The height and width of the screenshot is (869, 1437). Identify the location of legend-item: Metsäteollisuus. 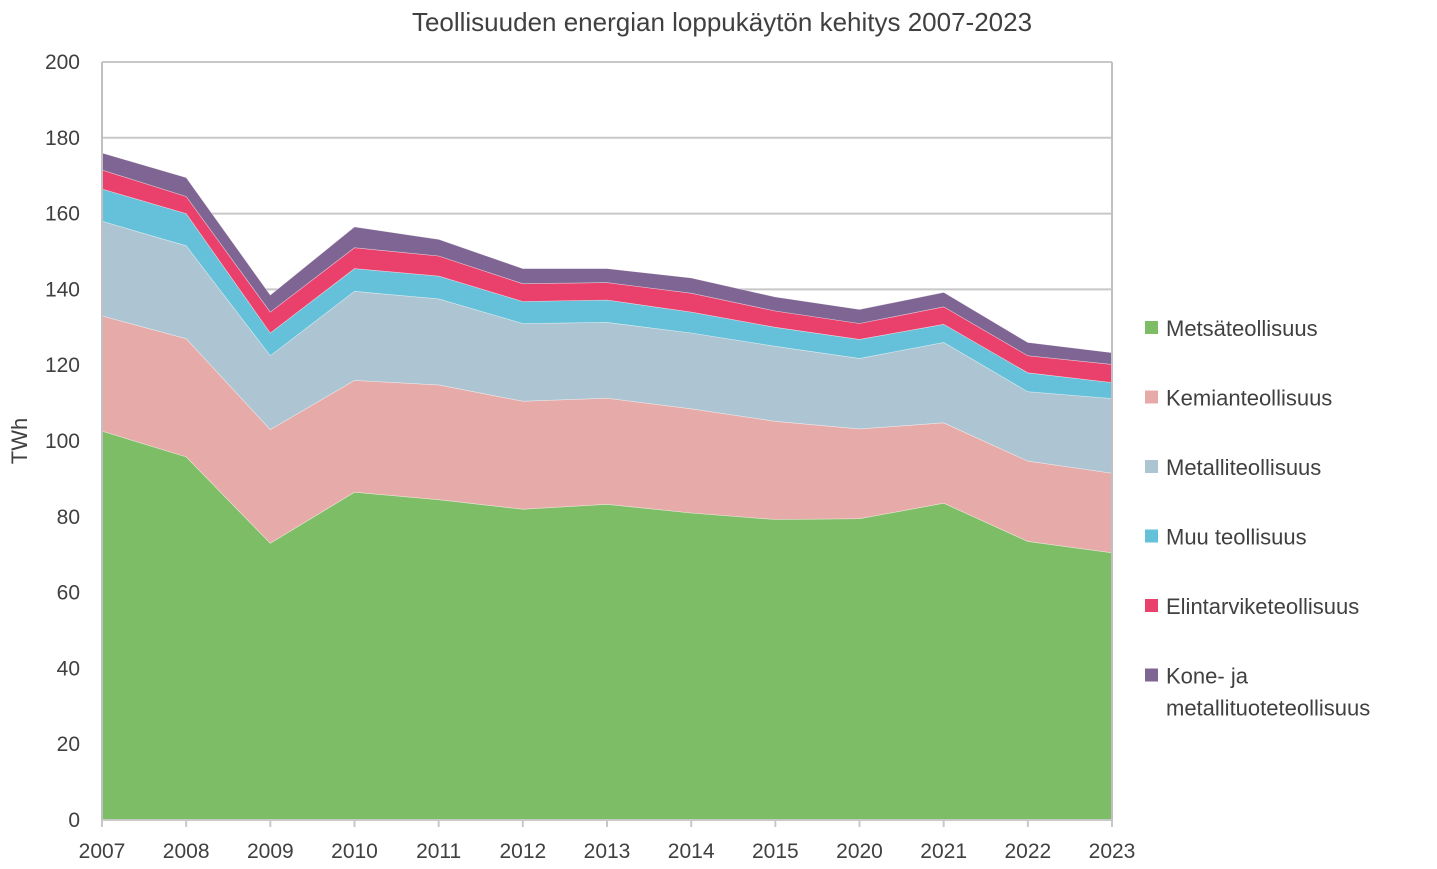
(1231, 328).